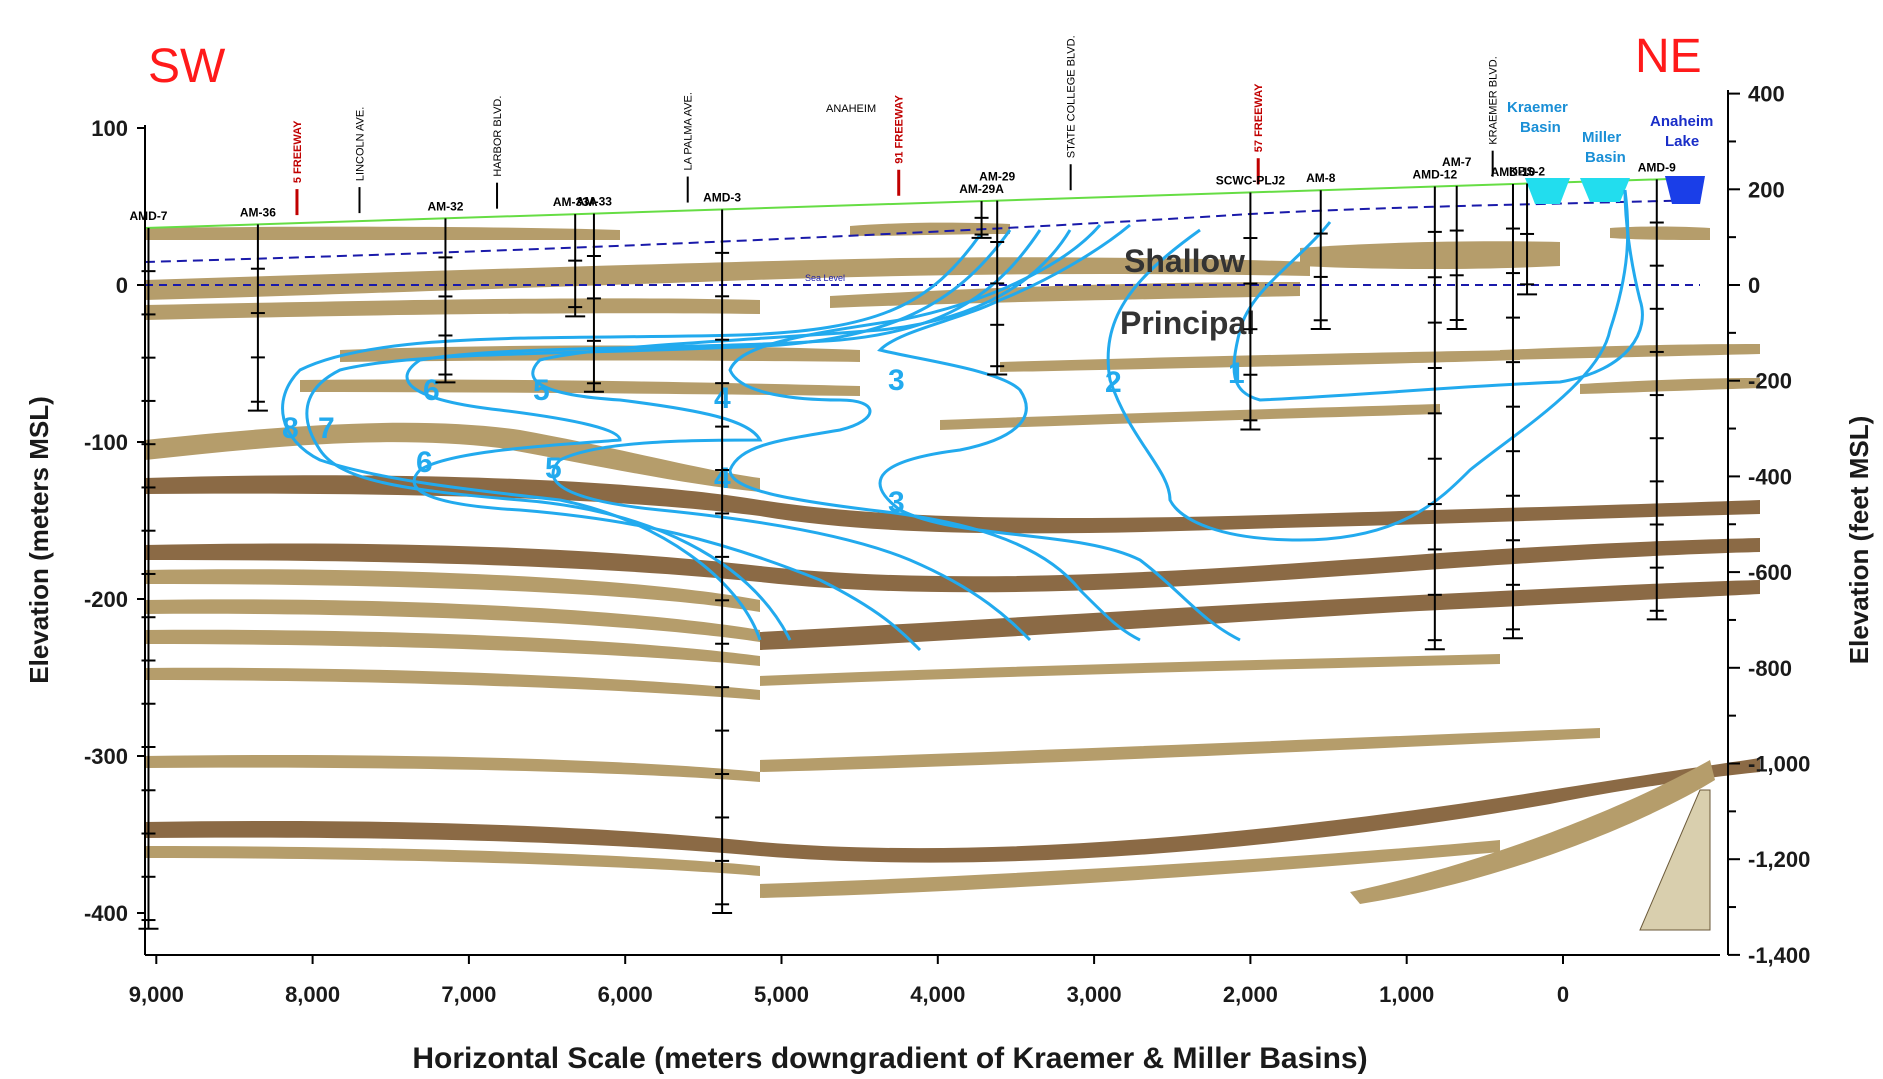  What do you see at coordinates (1754, 285) in the screenshot?
I see `right-tick-label: 0` at bounding box center [1754, 285].